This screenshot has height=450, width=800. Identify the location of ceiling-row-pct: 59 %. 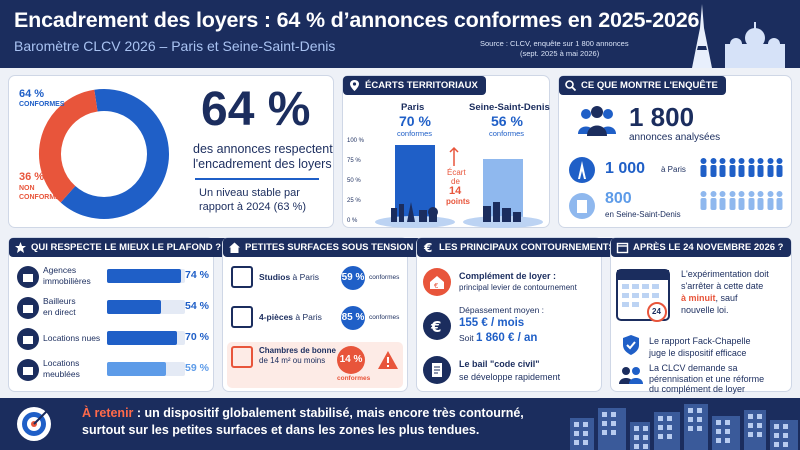
(197, 368).